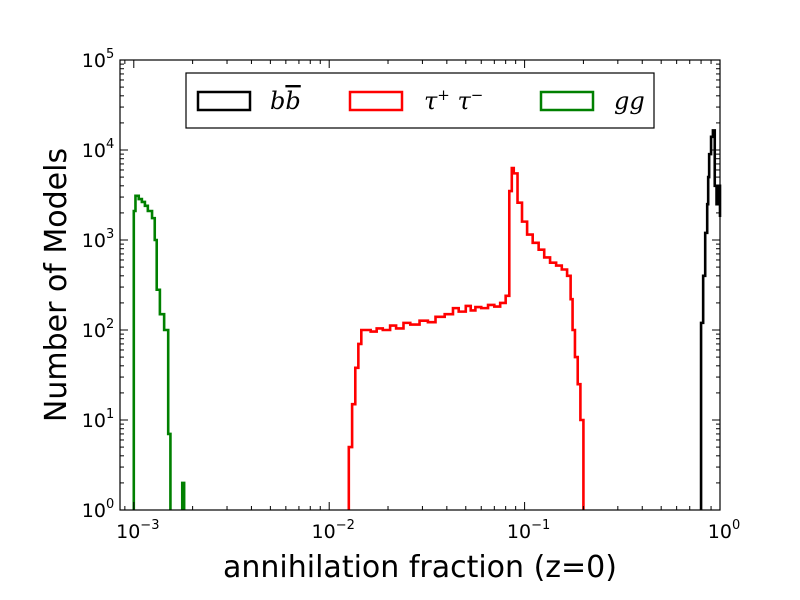 The image size is (800, 600). What do you see at coordinates (110, 234) in the screenshot?
I see `y-tick-label-exp: 3` at bounding box center [110, 234].